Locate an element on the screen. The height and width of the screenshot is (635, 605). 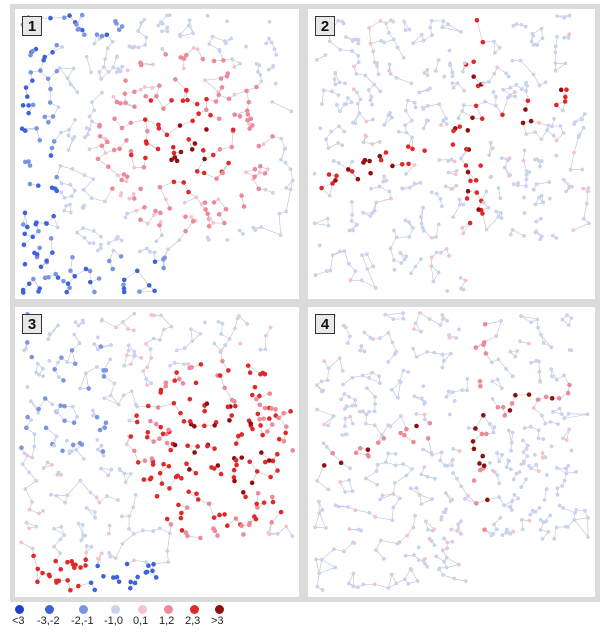
legend-label: 0,1 is located at coordinates (141, 621).